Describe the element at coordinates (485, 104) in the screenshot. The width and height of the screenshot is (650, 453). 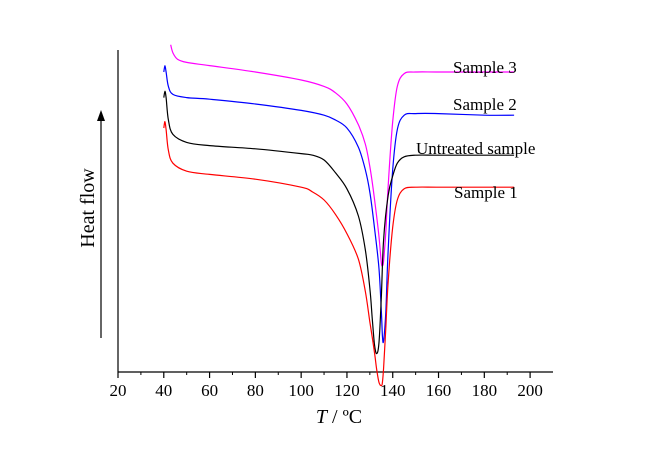
I see `series-label-sample-2: Sample 2` at that location.